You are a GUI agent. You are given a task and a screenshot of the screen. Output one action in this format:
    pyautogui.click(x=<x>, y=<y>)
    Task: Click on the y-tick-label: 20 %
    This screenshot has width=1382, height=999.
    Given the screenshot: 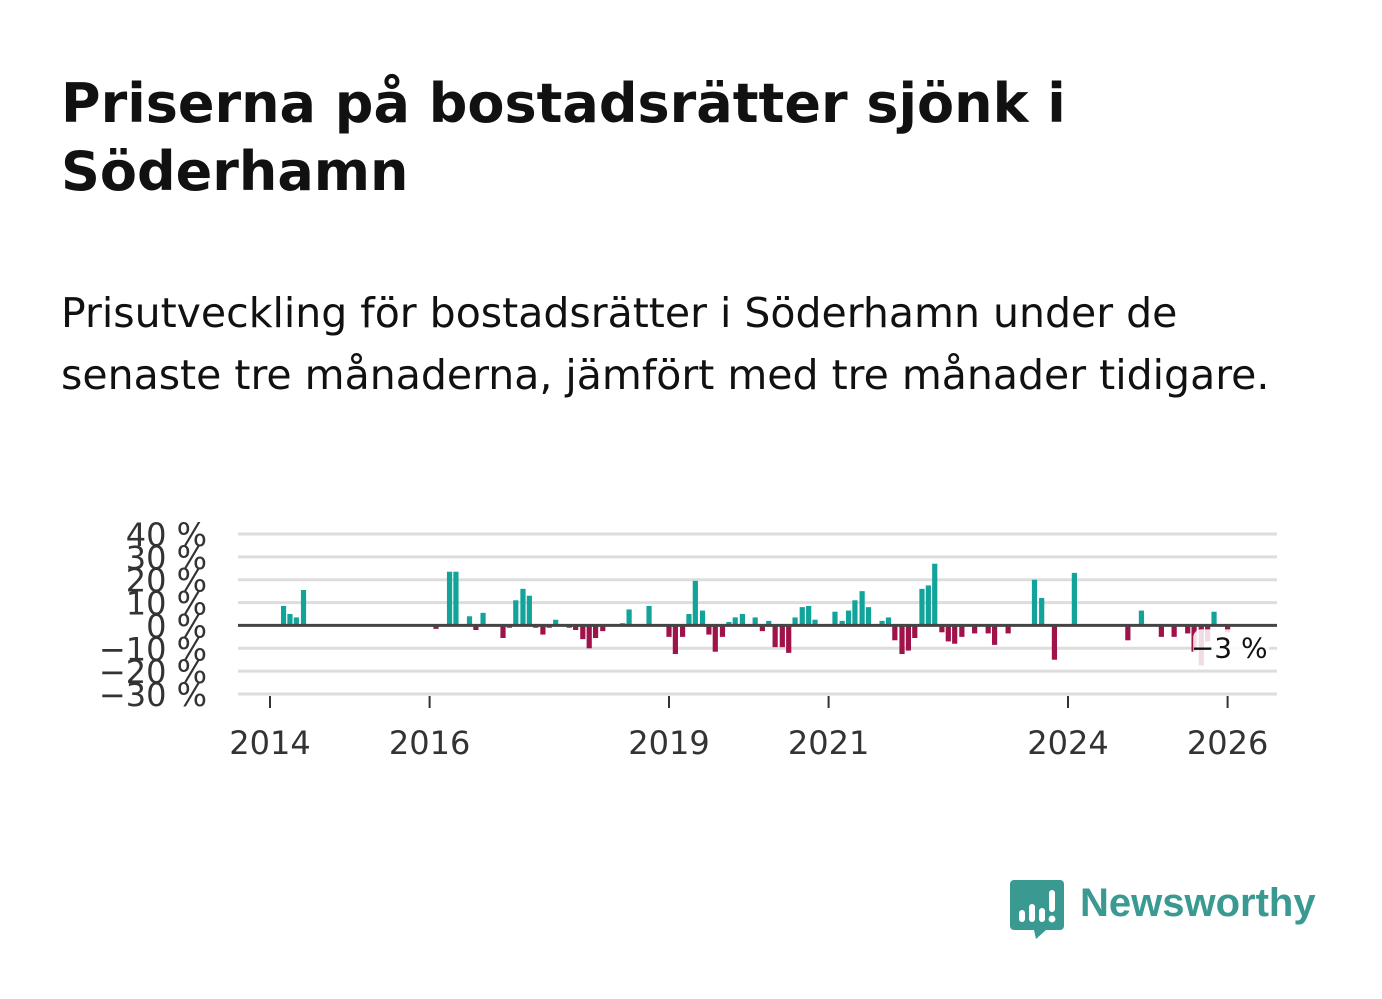 What is the action you would take?
    pyautogui.click(x=166, y=581)
    